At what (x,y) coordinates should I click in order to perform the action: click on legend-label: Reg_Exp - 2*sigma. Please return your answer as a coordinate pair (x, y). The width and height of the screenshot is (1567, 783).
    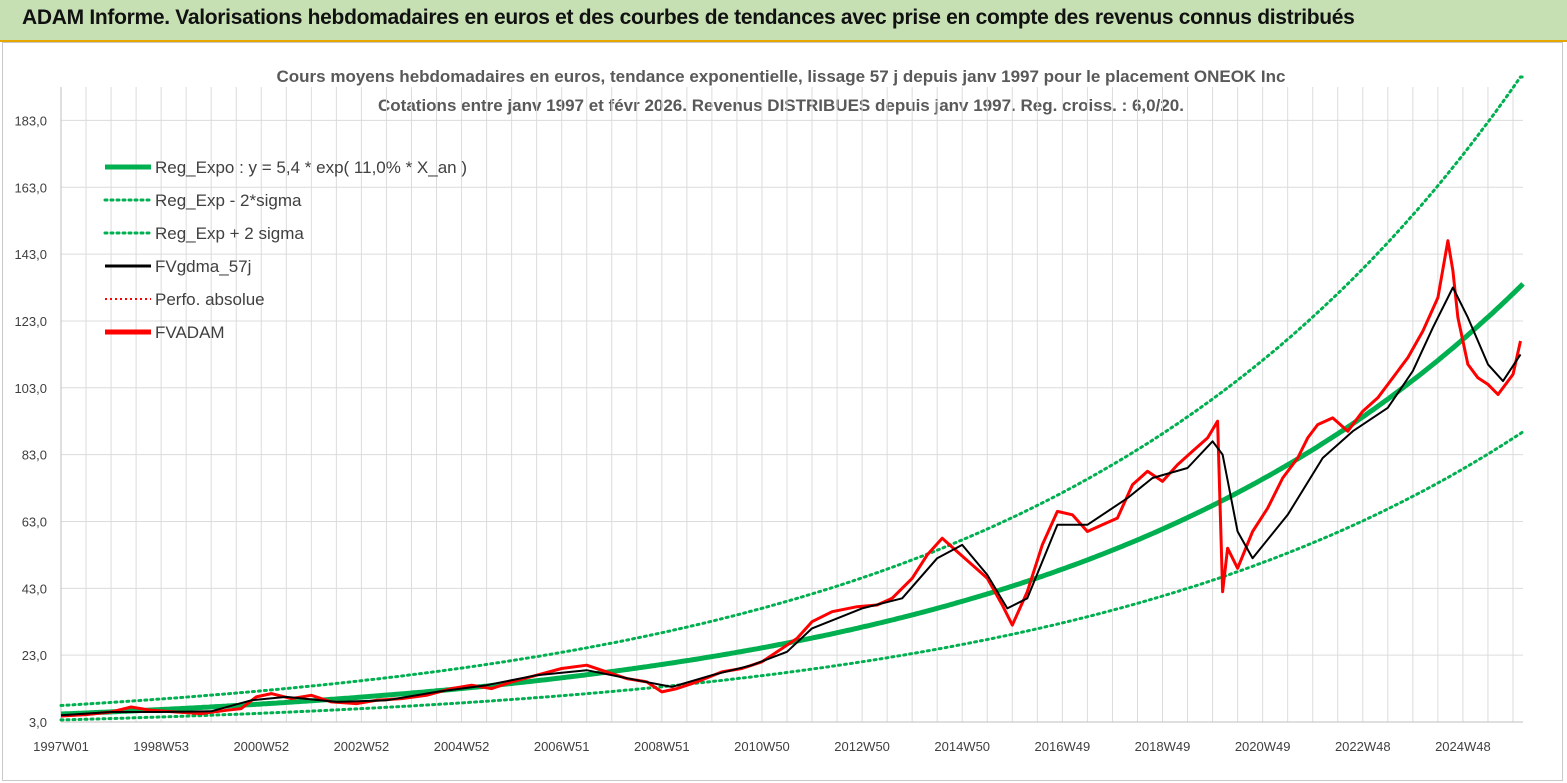
    Looking at the image, I should click on (228, 200).